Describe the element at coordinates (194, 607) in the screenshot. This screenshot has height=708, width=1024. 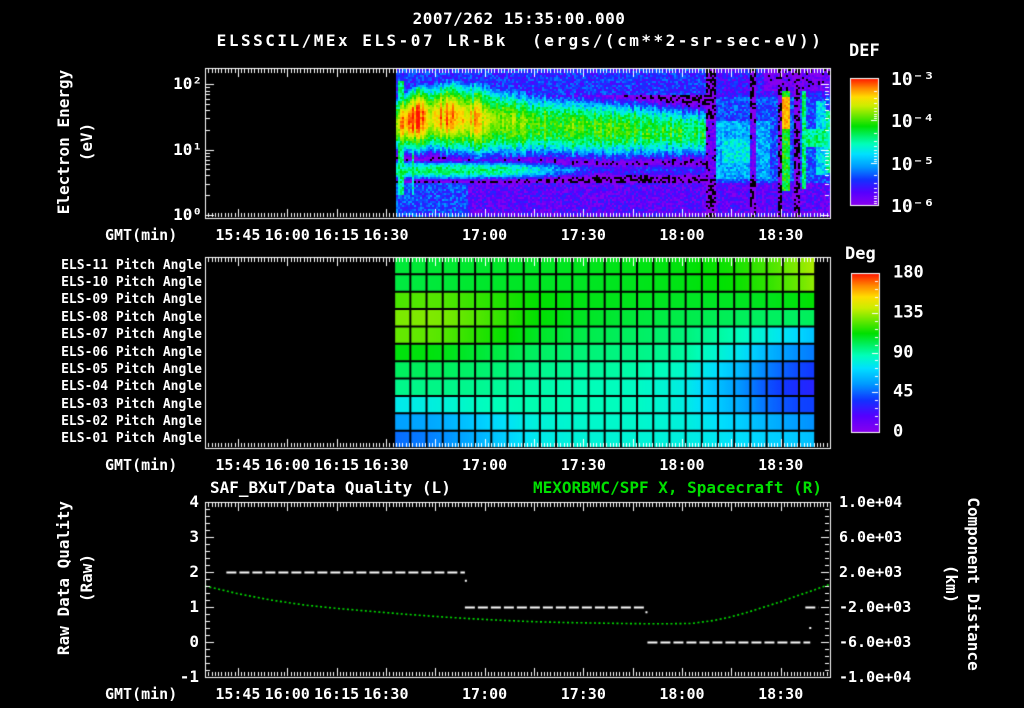
I see `quality-tick-label: 1` at that location.